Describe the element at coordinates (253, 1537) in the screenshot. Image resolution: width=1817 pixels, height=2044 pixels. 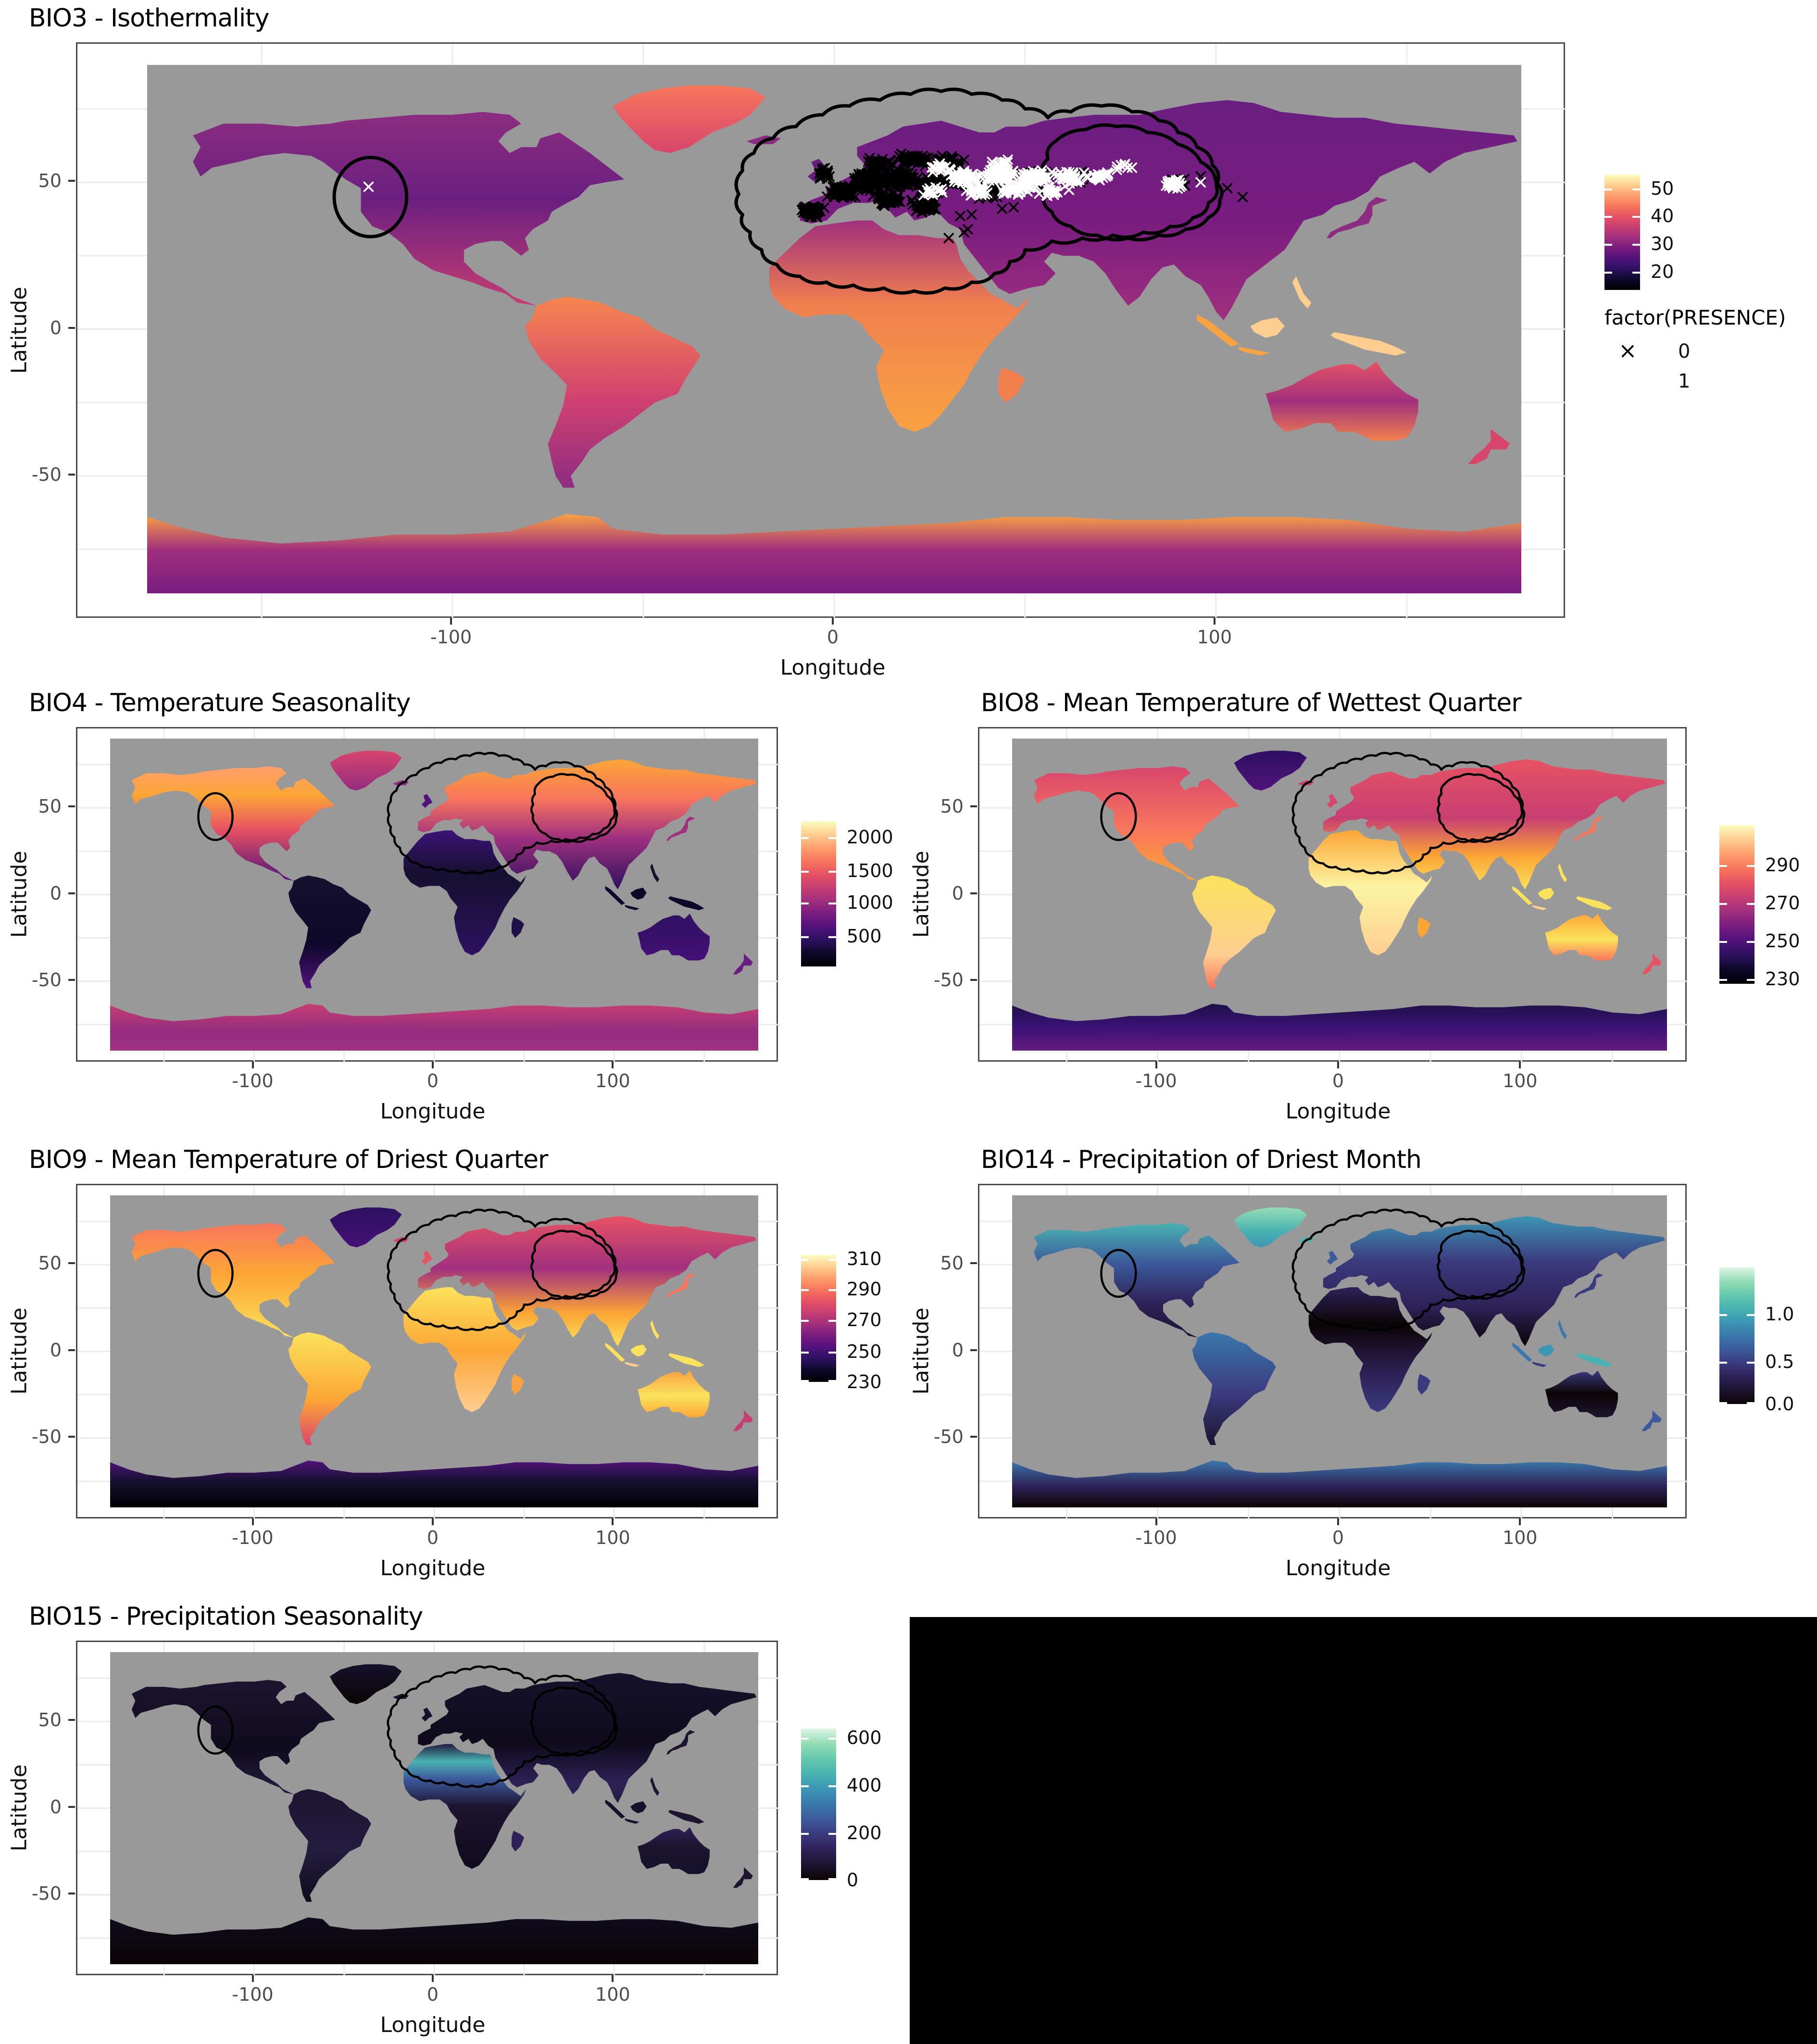
I see `bio9-x-tick-label: -100` at that location.